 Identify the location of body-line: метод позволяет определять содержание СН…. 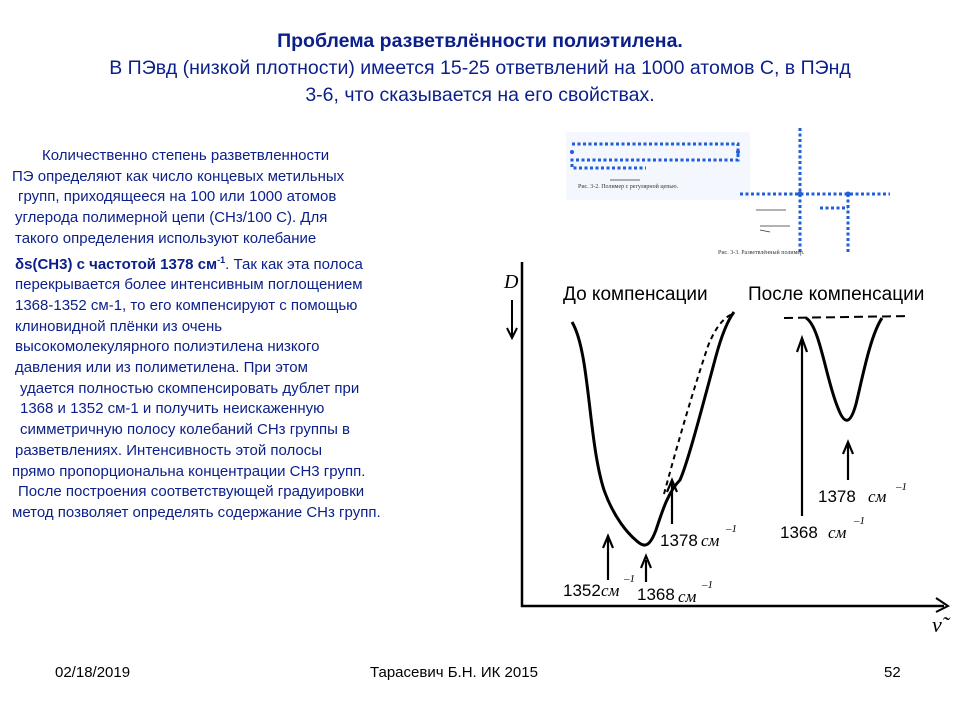
(196, 512).